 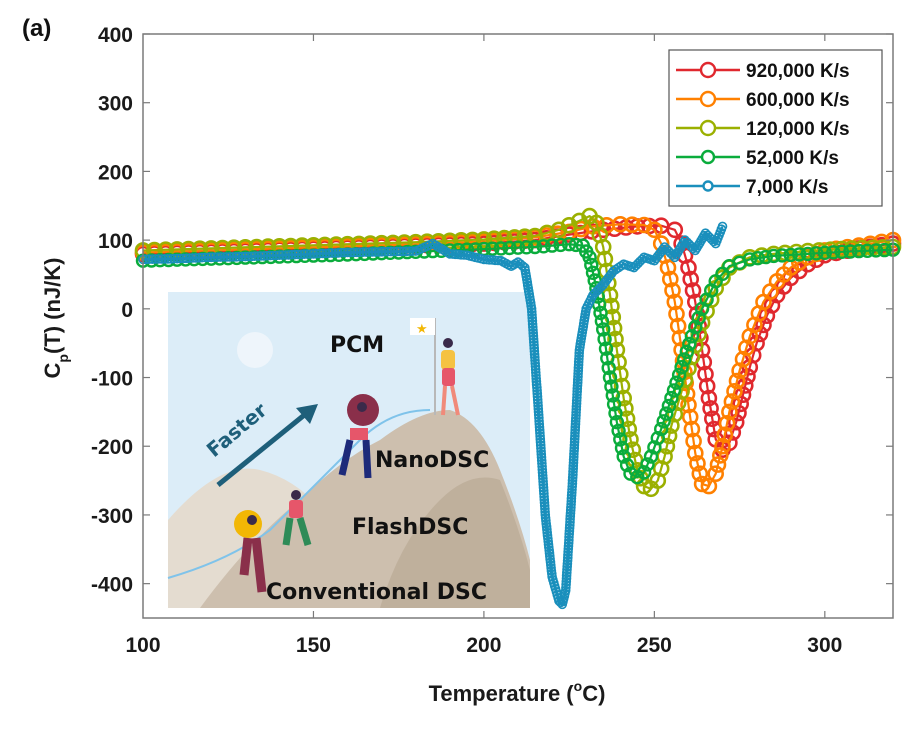 I want to click on x-axis-title-base: Temperature (, so click(x=502, y=693).